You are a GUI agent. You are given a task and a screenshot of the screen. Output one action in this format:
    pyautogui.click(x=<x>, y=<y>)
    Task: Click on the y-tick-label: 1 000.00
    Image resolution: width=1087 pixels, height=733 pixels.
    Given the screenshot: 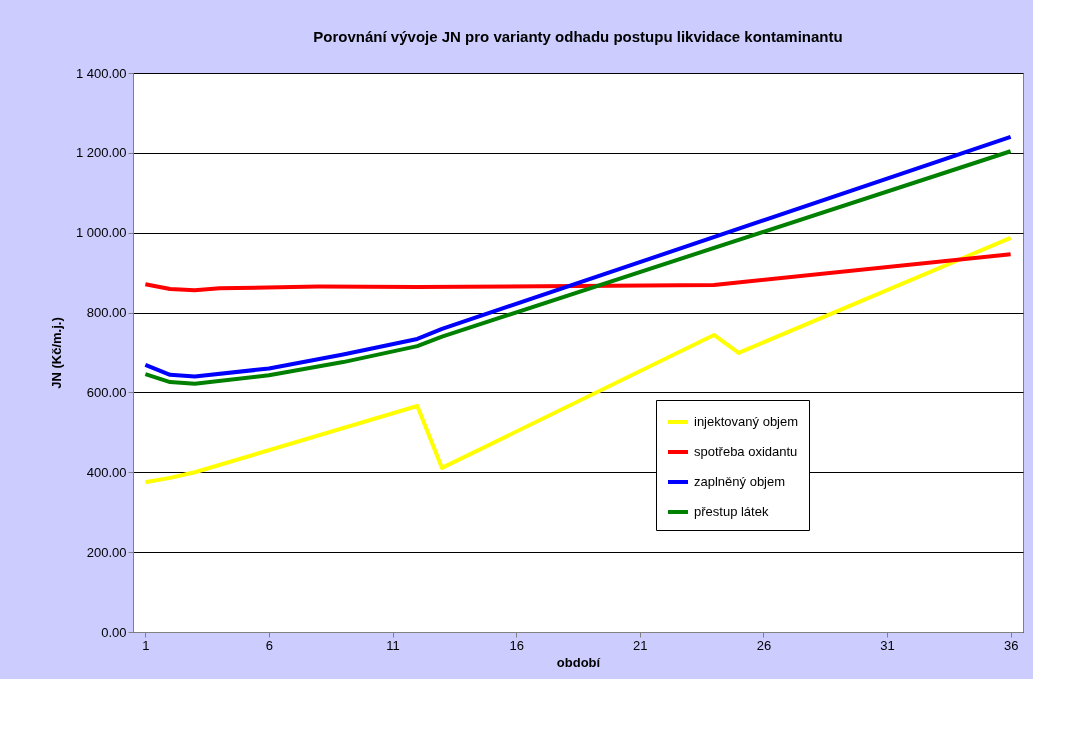 What is the action you would take?
    pyautogui.click(x=101, y=233)
    